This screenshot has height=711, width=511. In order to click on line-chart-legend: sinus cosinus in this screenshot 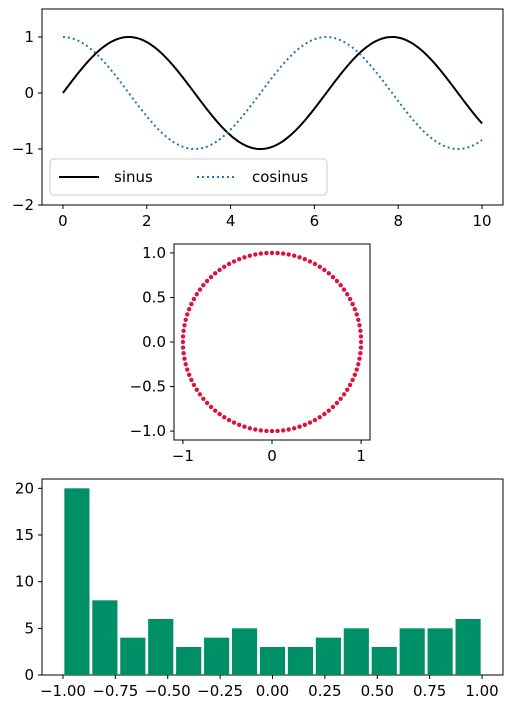, I will do `click(188, 177)`.